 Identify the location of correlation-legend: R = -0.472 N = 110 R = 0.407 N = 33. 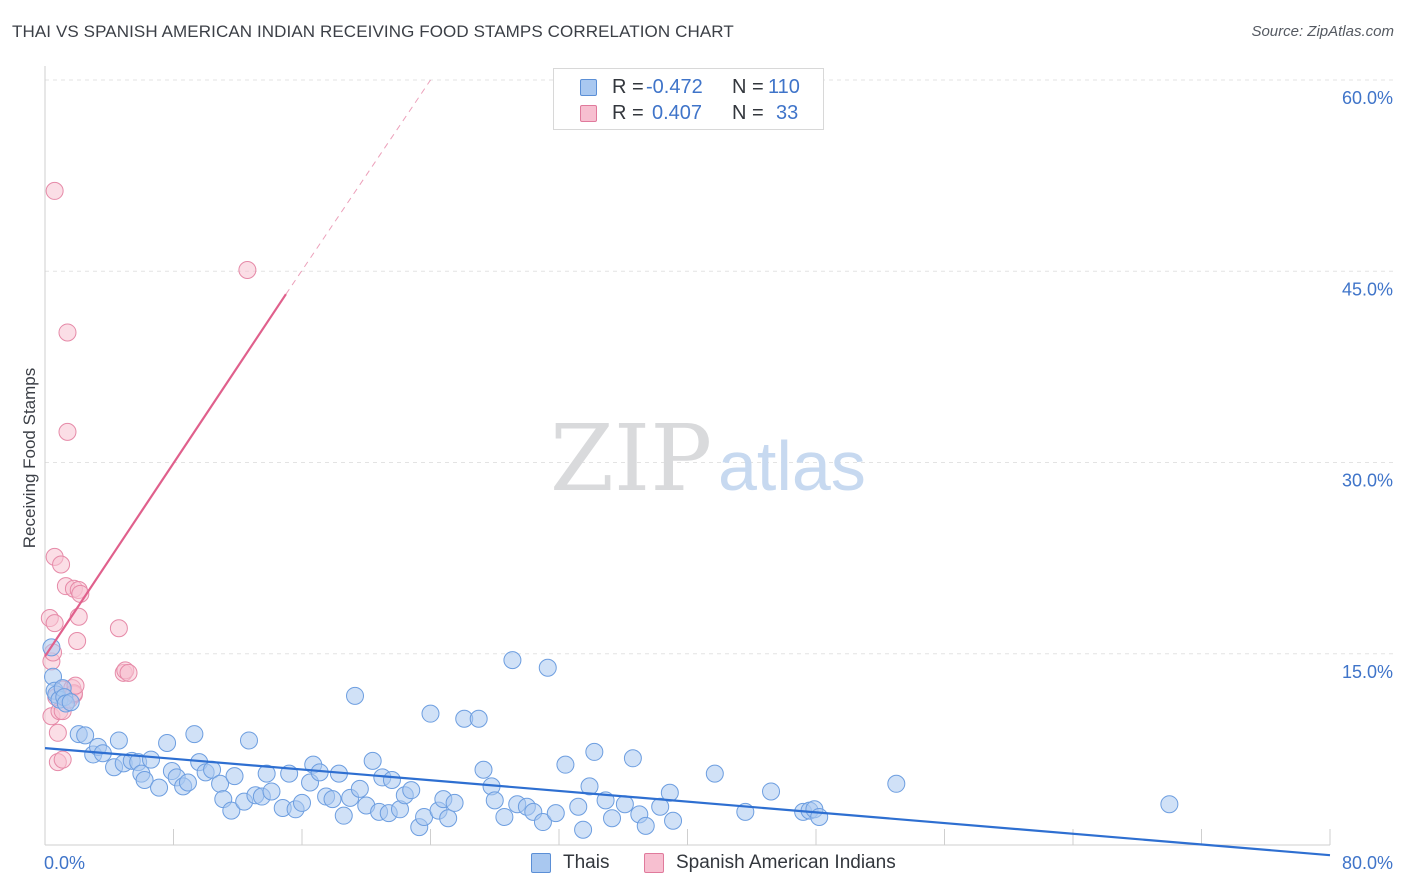
(688, 99).